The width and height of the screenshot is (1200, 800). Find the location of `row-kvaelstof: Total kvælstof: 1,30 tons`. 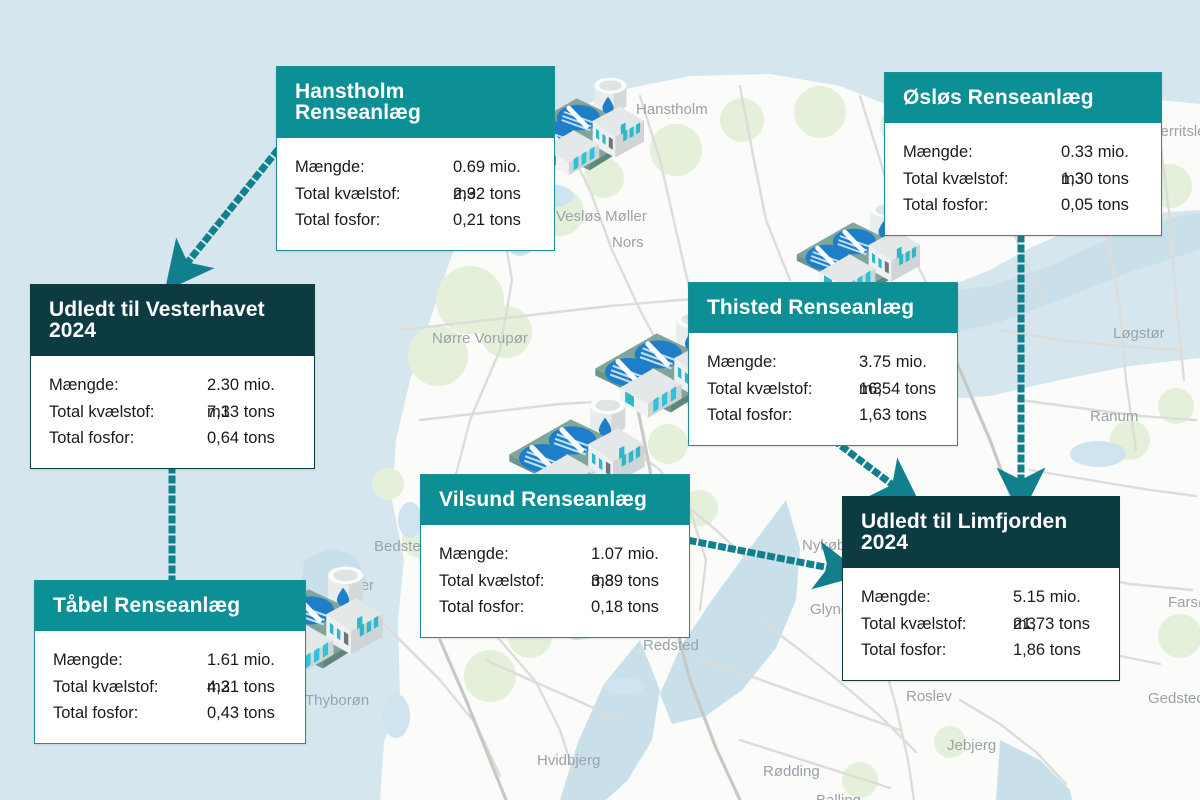

row-kvaelstof: Total kvælstof: 1,30 tons is located at coordinates (1023, 179).